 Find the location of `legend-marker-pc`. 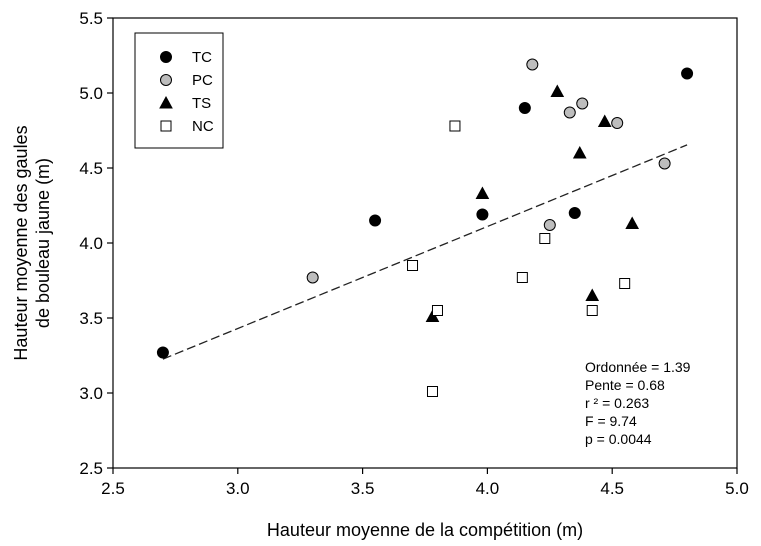

legend-marker-pc is located at coordinates (166, 80).